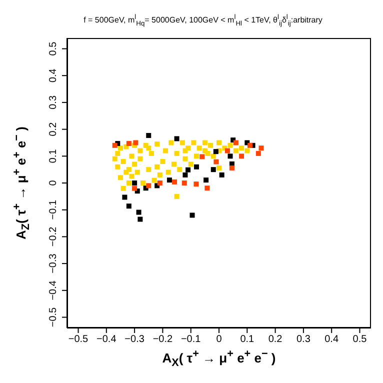 The height and width of the screenshot is (383, 383). Describe the element at coordinates (53, 156) in the screenshot. I see `y-tick-label: 0.1` at that location.